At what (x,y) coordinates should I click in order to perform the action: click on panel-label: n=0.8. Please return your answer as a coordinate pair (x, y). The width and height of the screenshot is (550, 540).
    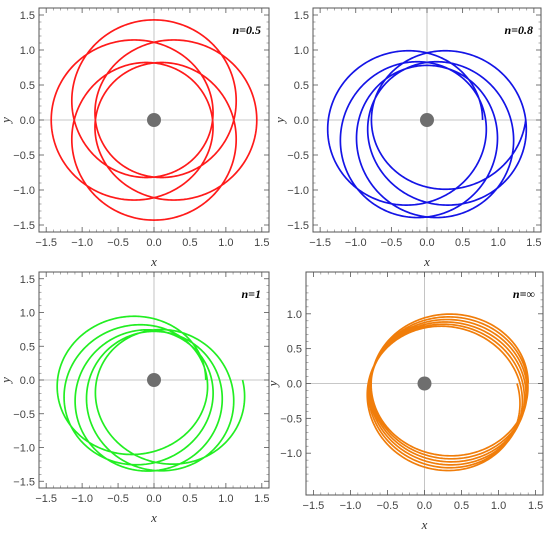
    Looking at the image, I should click on (518, 30).